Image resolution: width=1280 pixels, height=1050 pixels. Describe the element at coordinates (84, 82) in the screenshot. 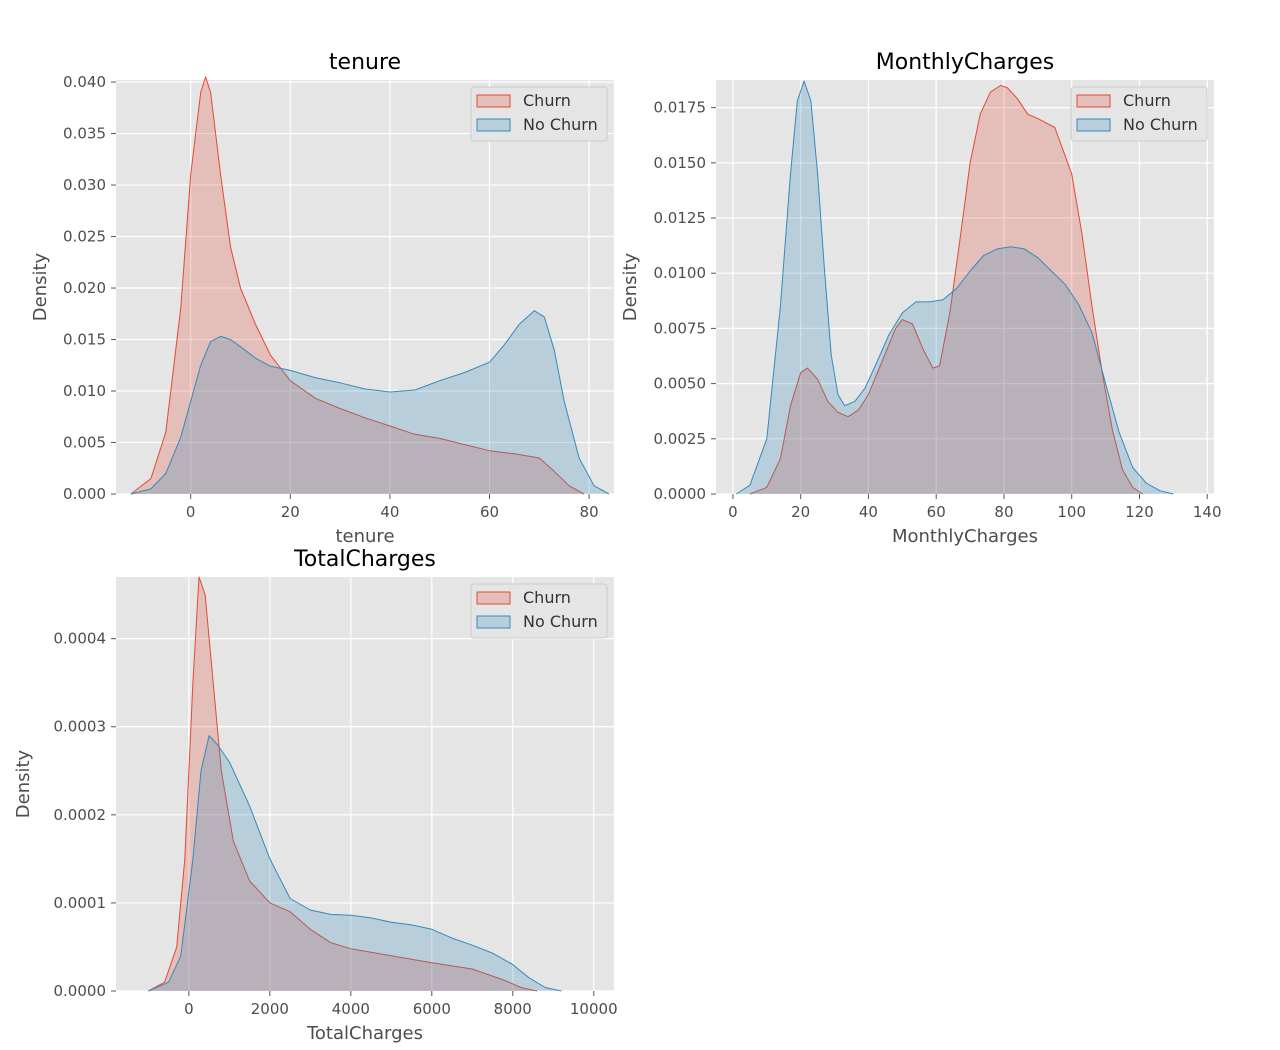

I see `y-tick-label: 0.040` at that location.